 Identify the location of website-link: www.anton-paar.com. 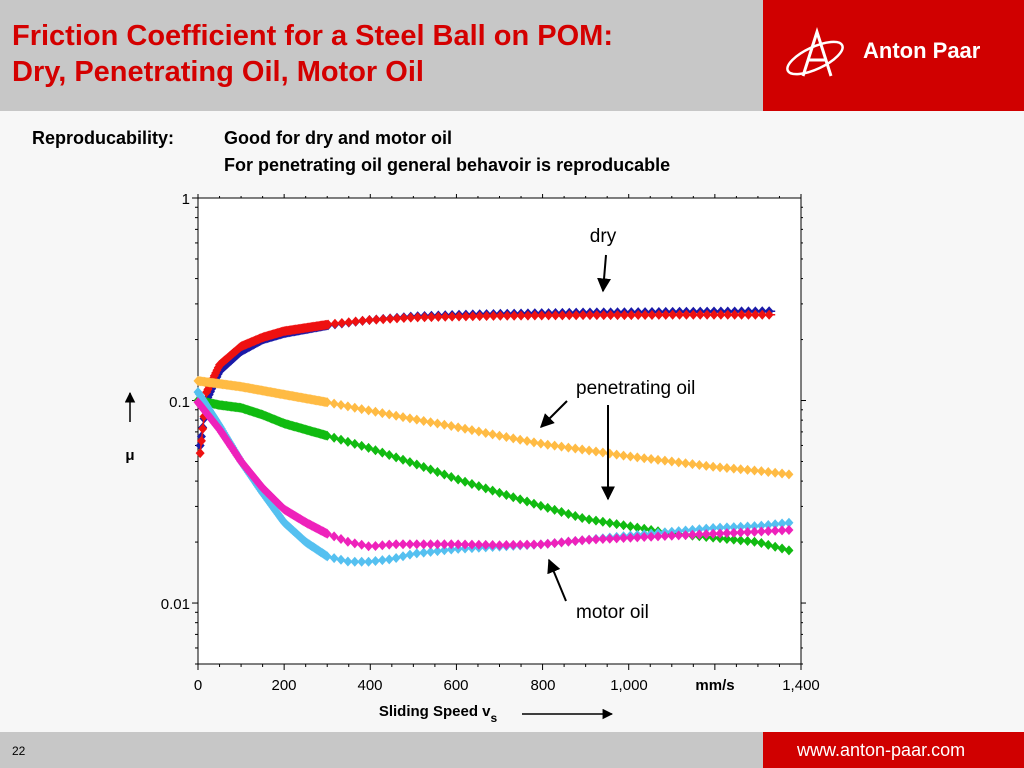
(881, 750).